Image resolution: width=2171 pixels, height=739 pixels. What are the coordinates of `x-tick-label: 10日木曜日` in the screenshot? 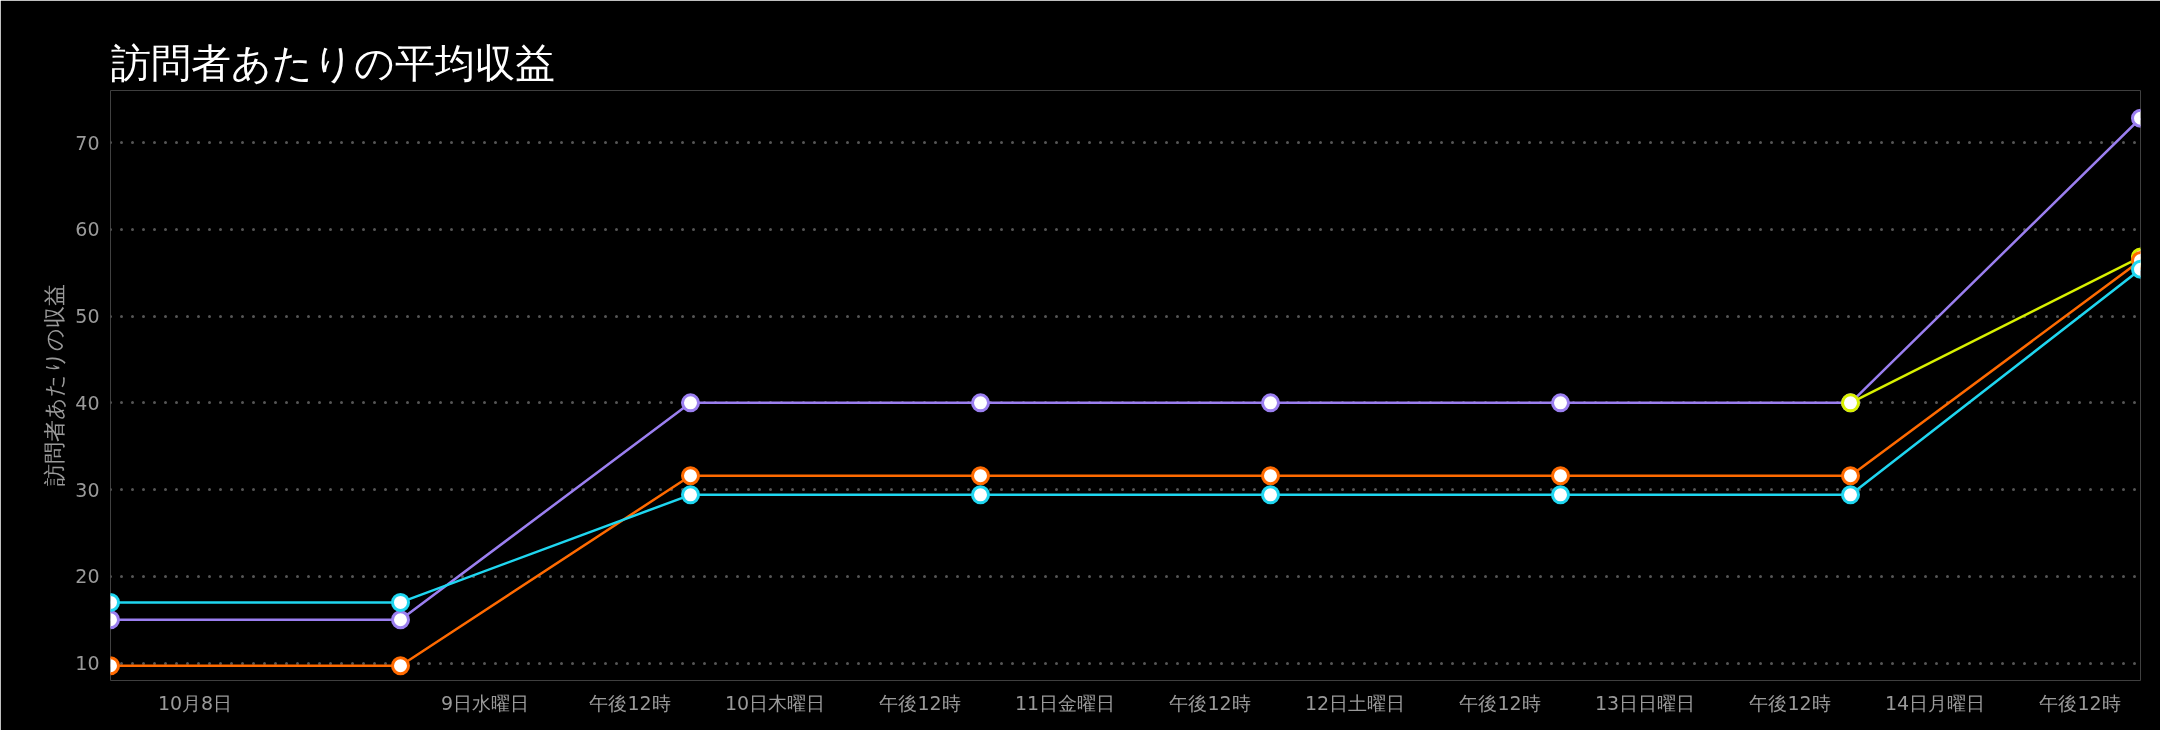 It's located at (775, 702).